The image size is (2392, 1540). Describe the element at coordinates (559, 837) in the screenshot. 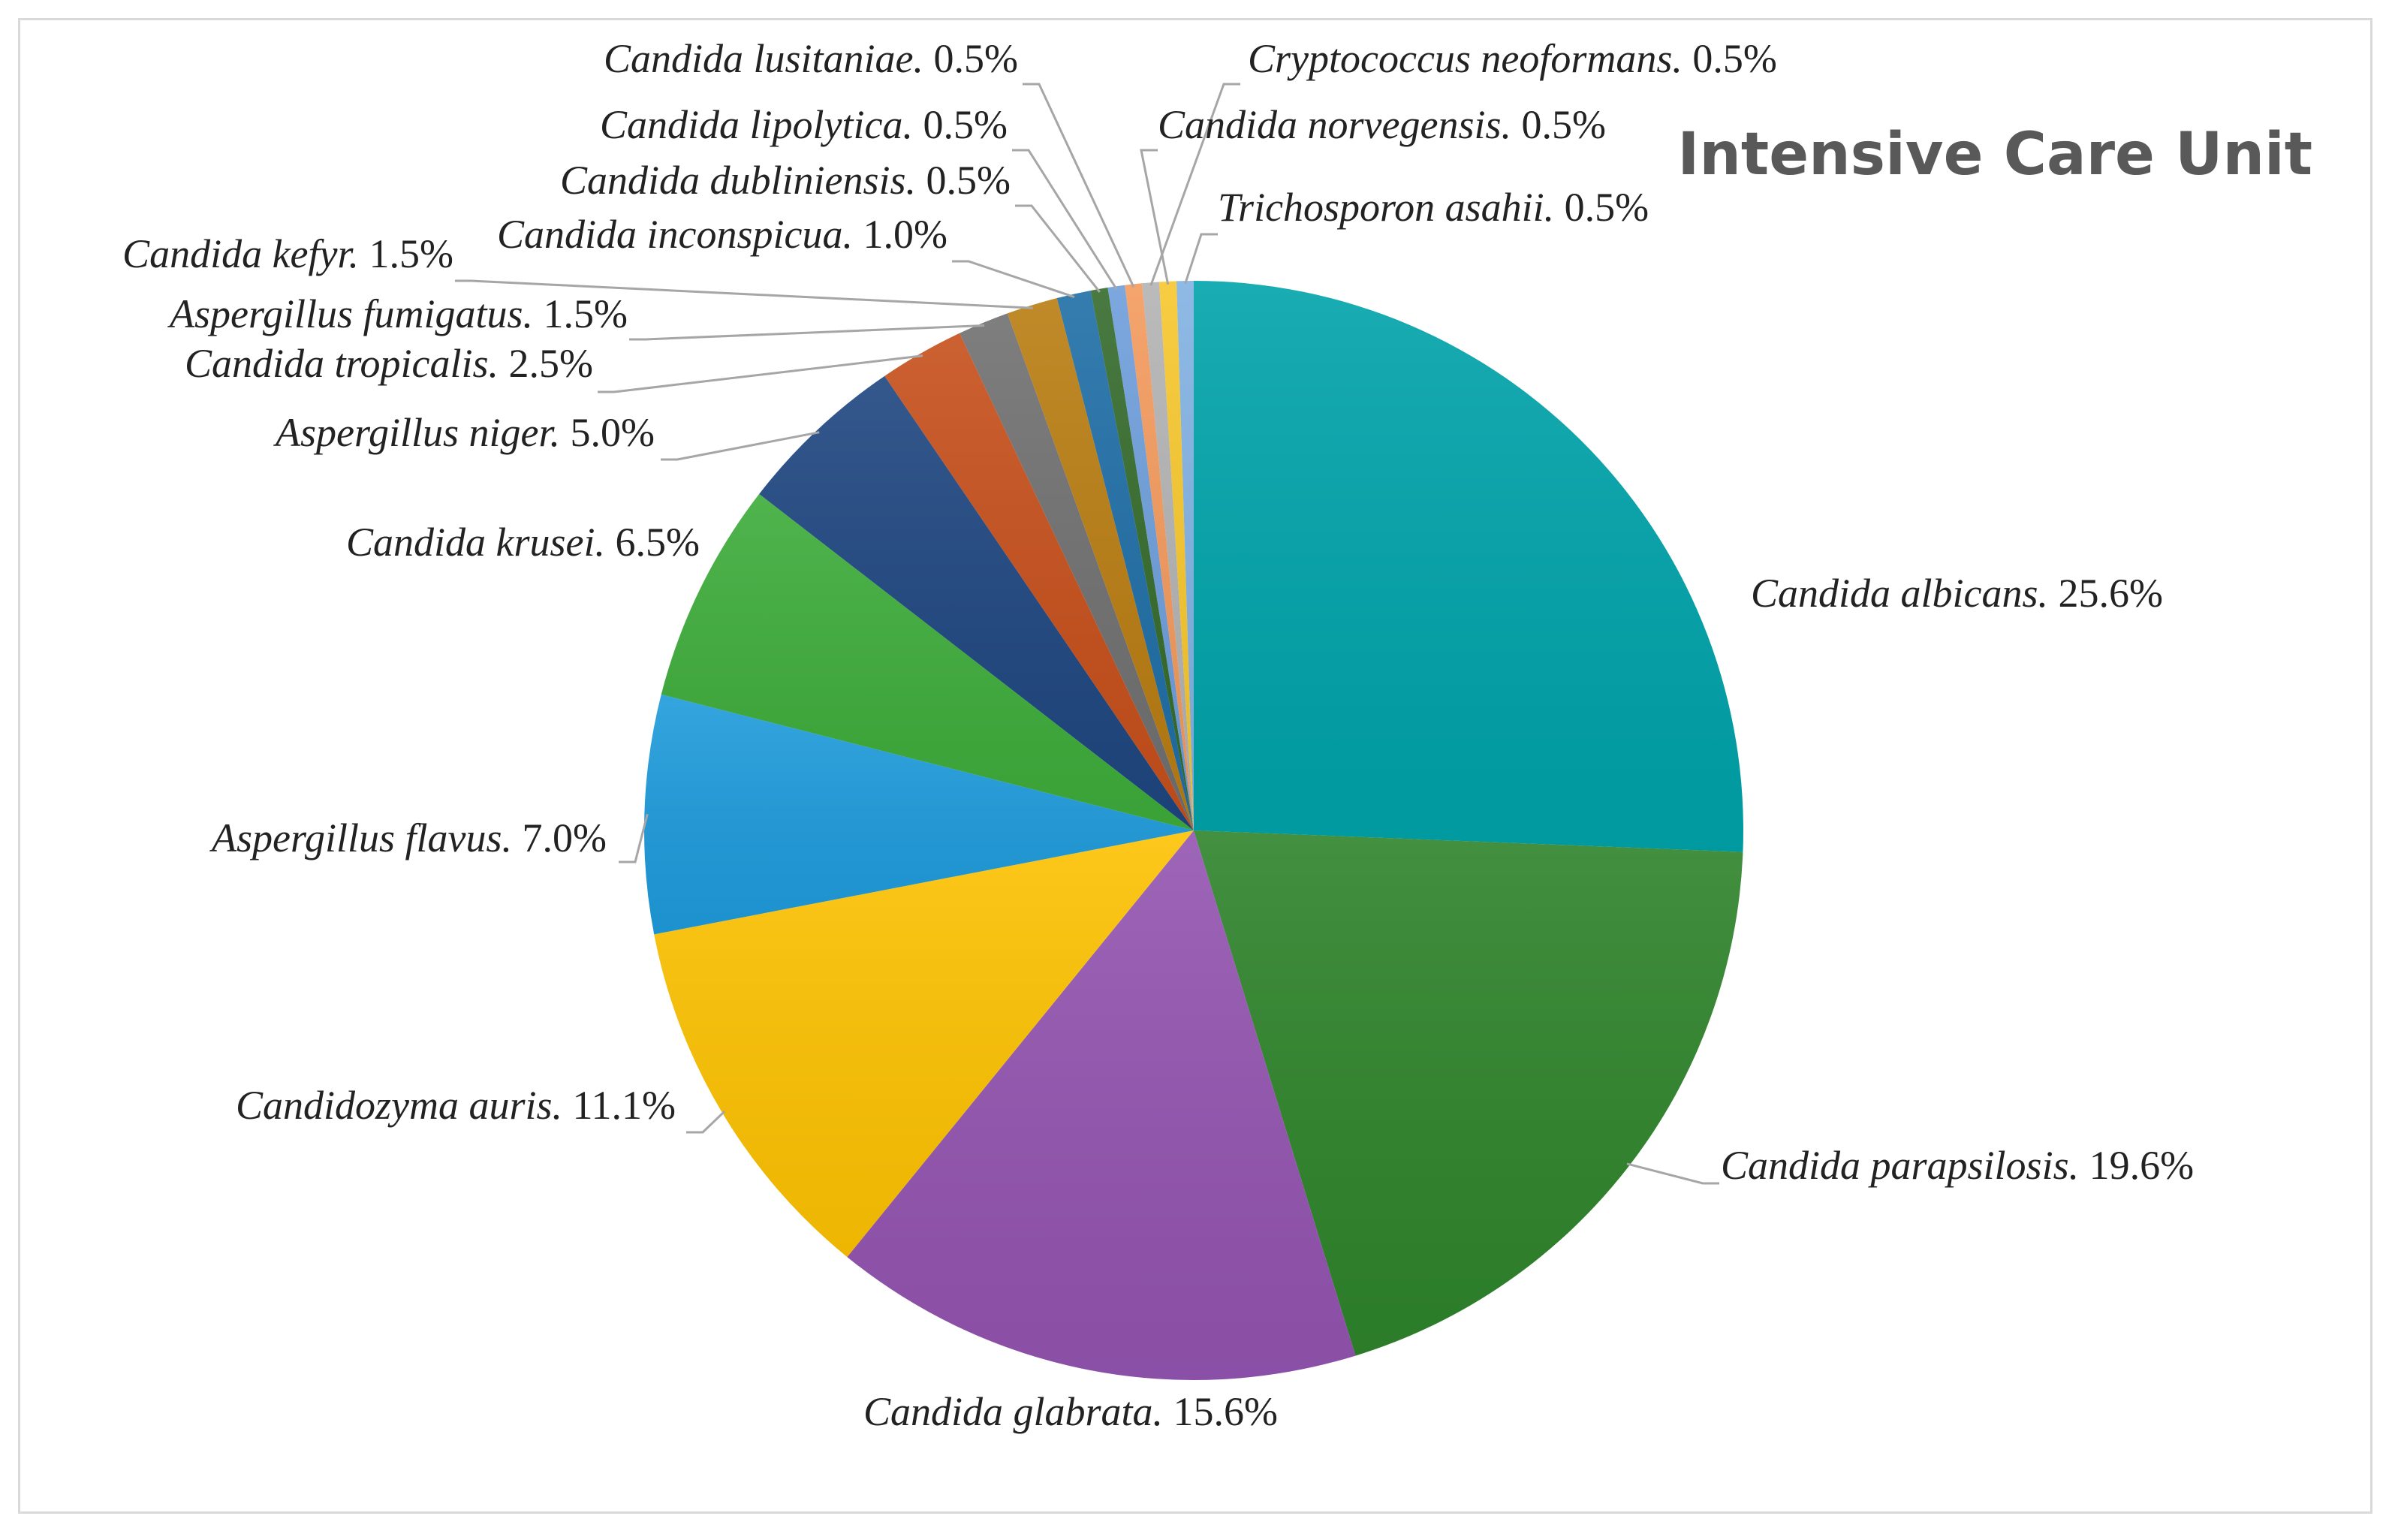

I see `slice-label-percent: 7.0%` at that location.